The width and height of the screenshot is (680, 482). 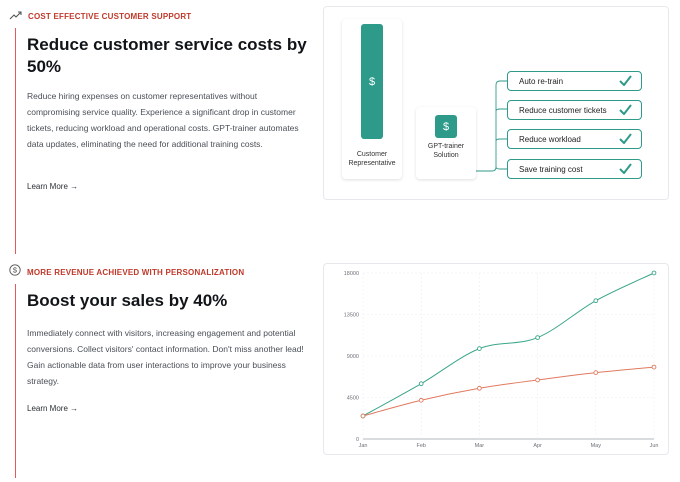 What do you see at coordinates (420, 446) in the screenshot?
I see `x-tick-label: Feb` at bounding box center [420, 446].